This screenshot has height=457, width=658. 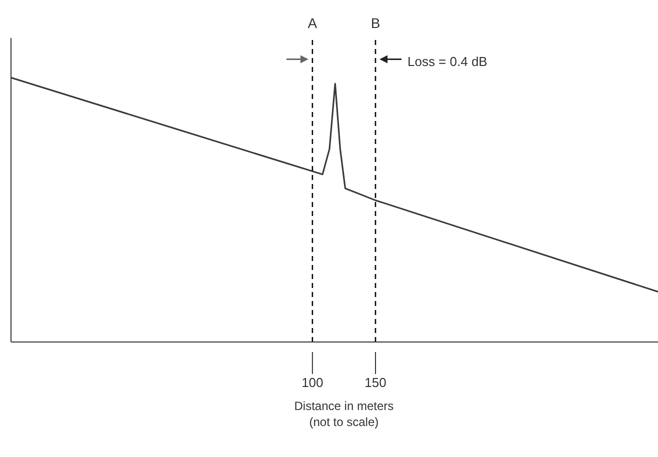 What do you see at coordinates (313, 382) in the screenshot?
I see `x-tick-label: 100` at bounding box center [313, 382].